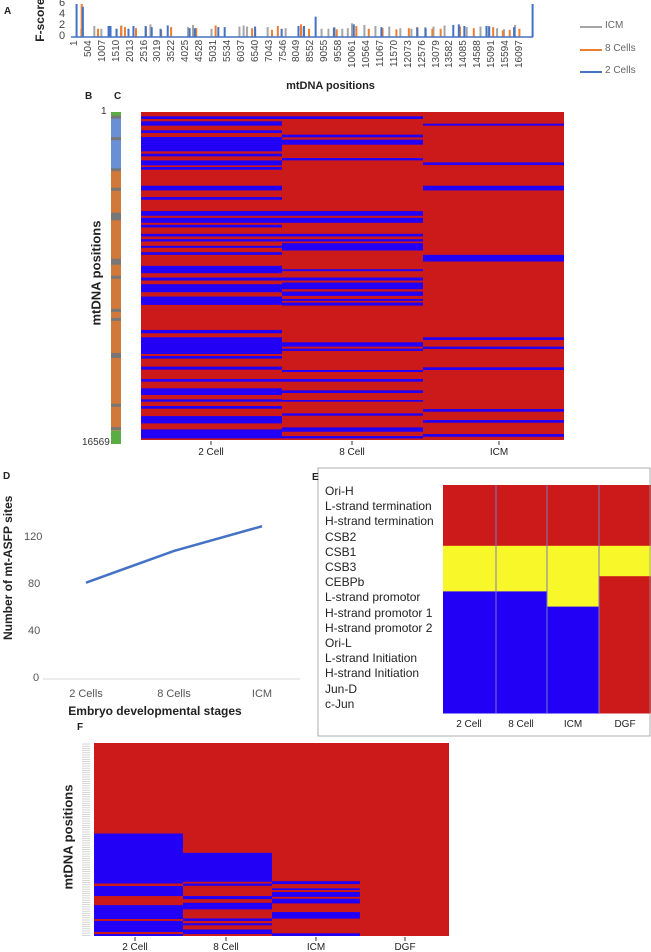  Describe the element at coordinates (625, 724) in the screenshot. I see `e-col-label-dgf: DGF` at that location.